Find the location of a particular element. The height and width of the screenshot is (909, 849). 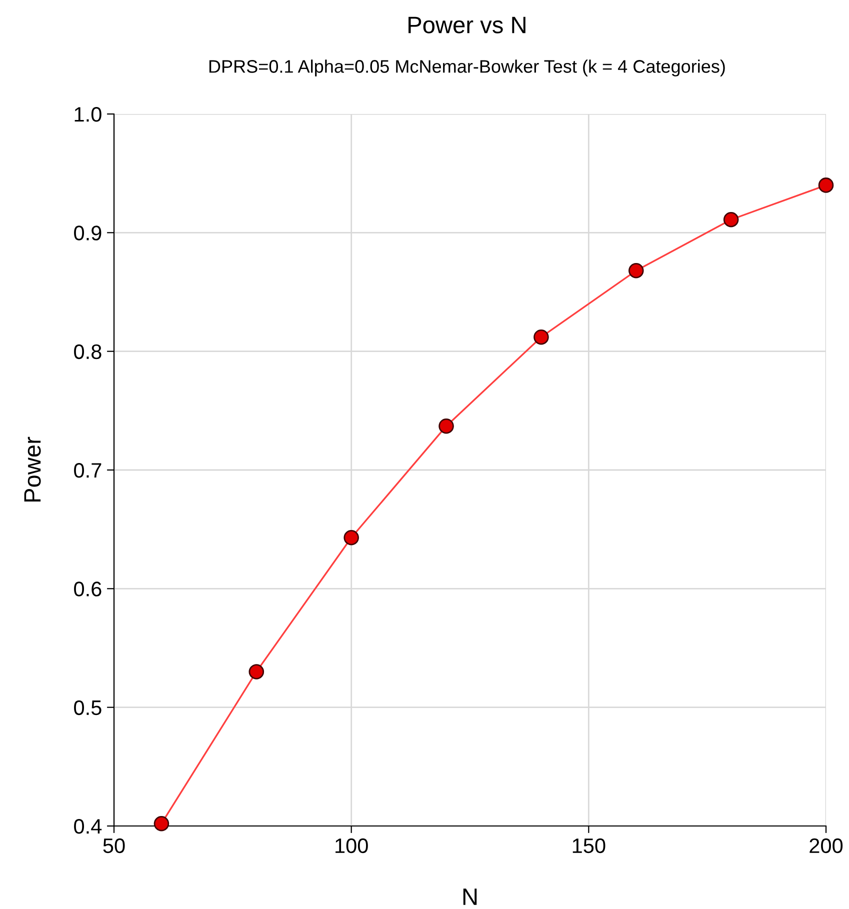

x-tick-label: 150 is located at coordinates (589, 846).